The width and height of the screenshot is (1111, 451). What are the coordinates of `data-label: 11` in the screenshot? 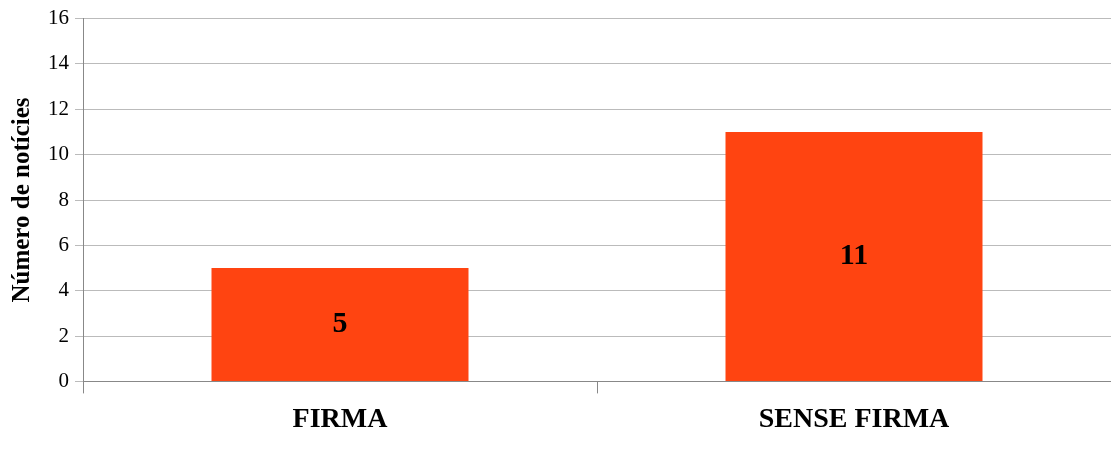 It's located at (854, 254).